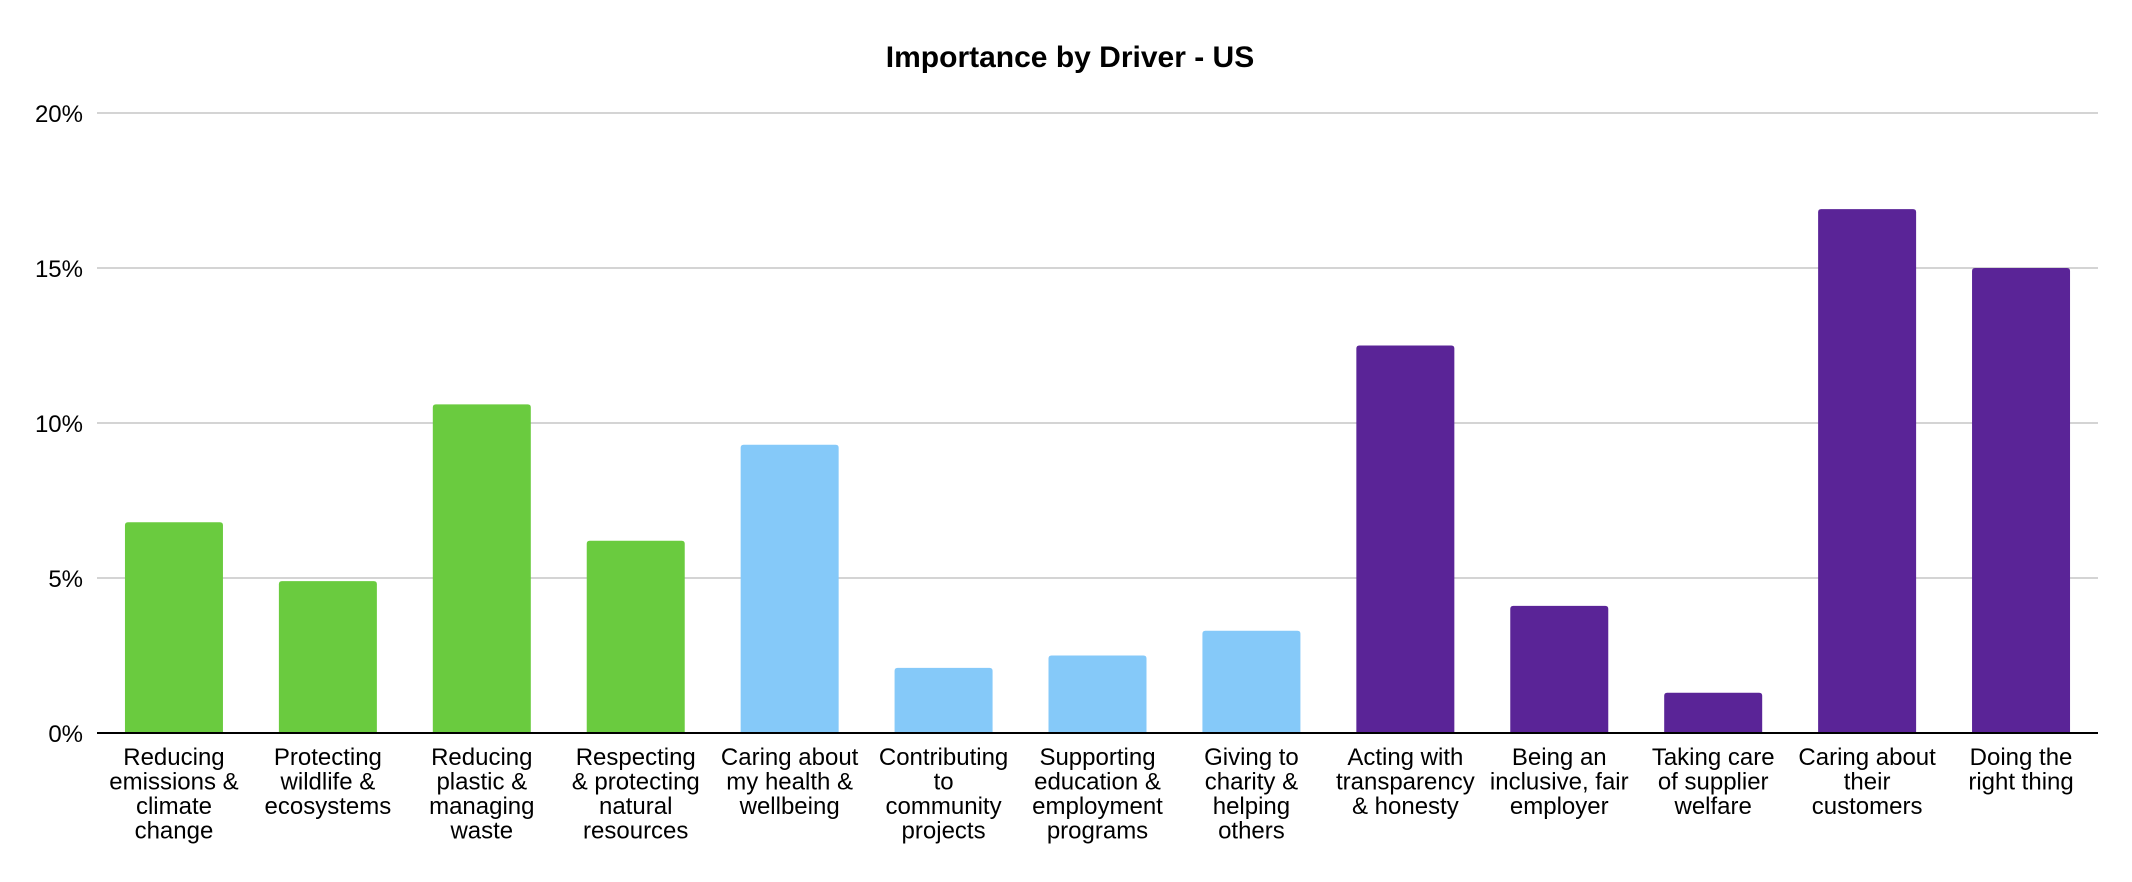  Describe the element at coordinates (65, 579) in the screenshot. I see `y-tick-label: 5%` at that location.